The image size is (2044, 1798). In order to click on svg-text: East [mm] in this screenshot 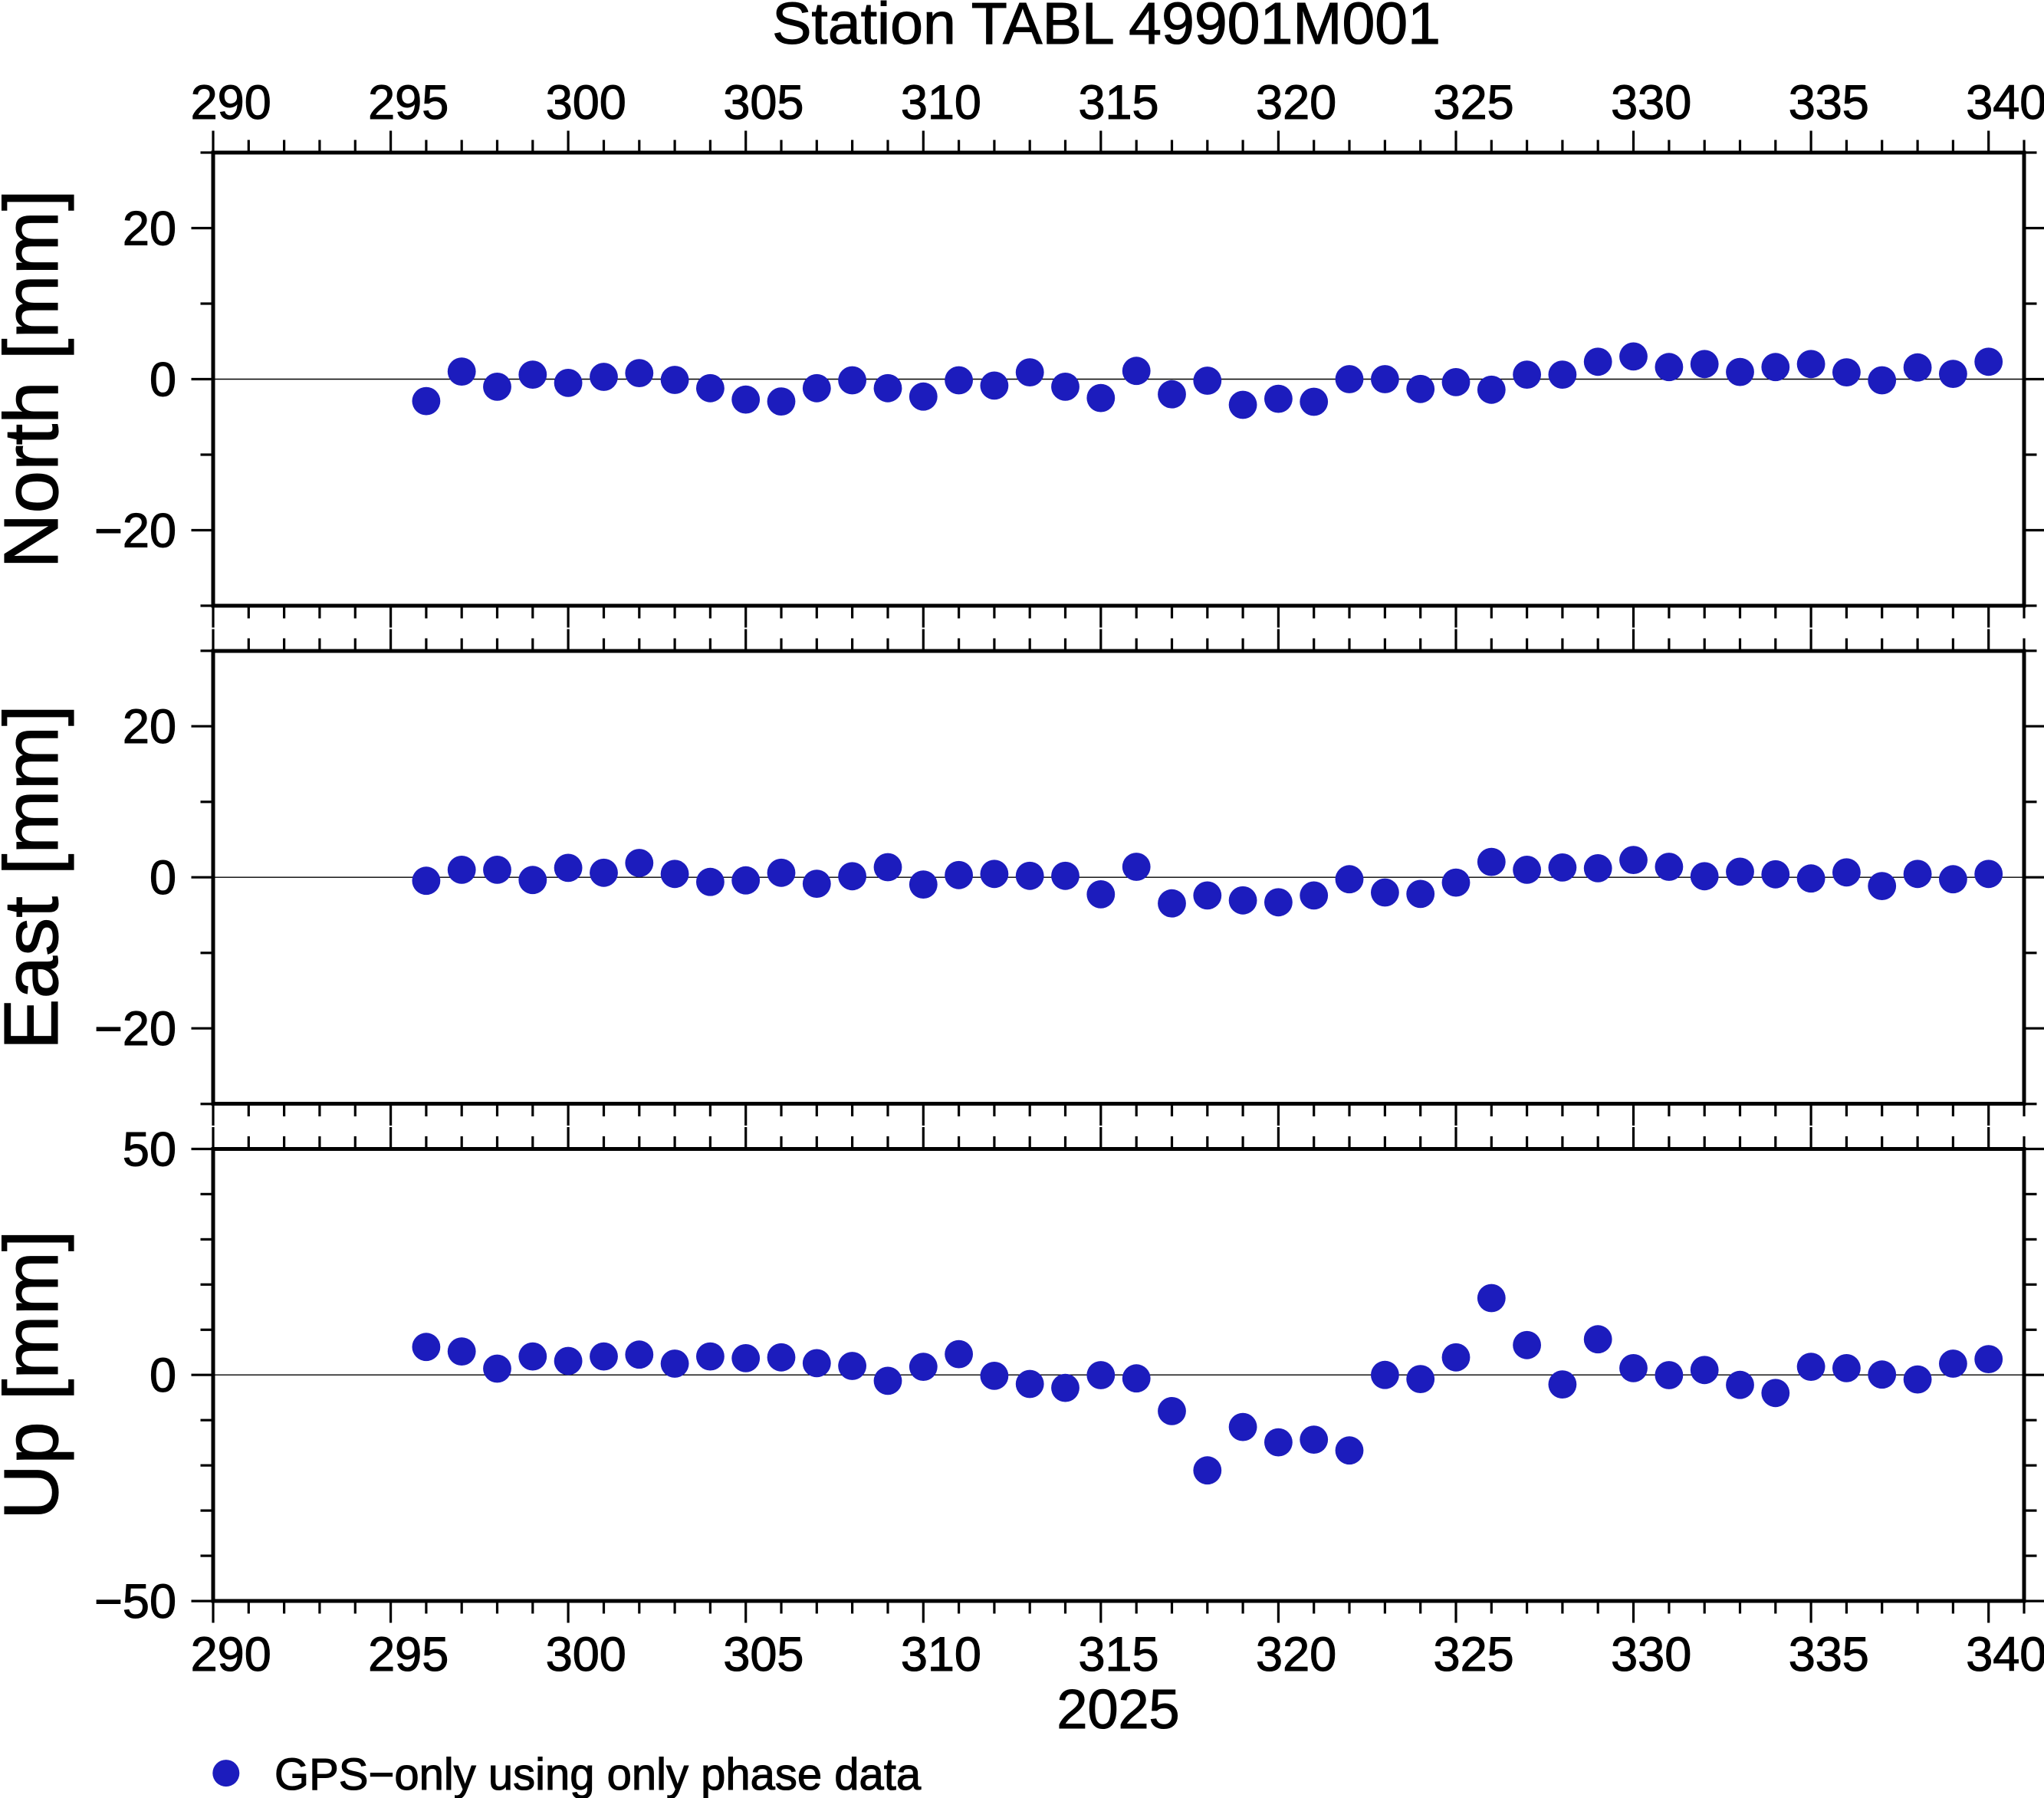, I will do `click(37, 878)`.